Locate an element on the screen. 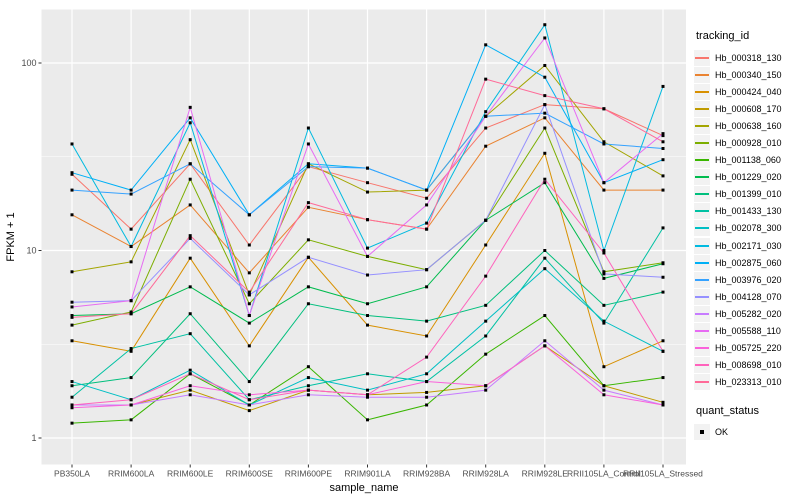 Image resolution: width=800 pixels, height=500 pixels. x-tick-label: RRIM600PE is located at coordinates (309, 474).